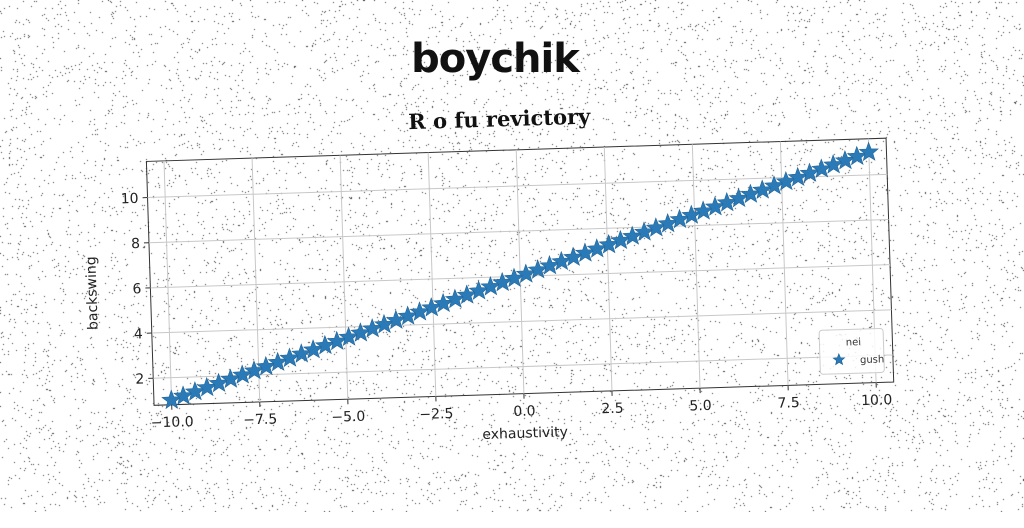 The width and height of the screenshot is (1024, 528). Describe the element at coordinates (877, 400) in the screenshot. I see `x-tick-label: 10.0` at that location.